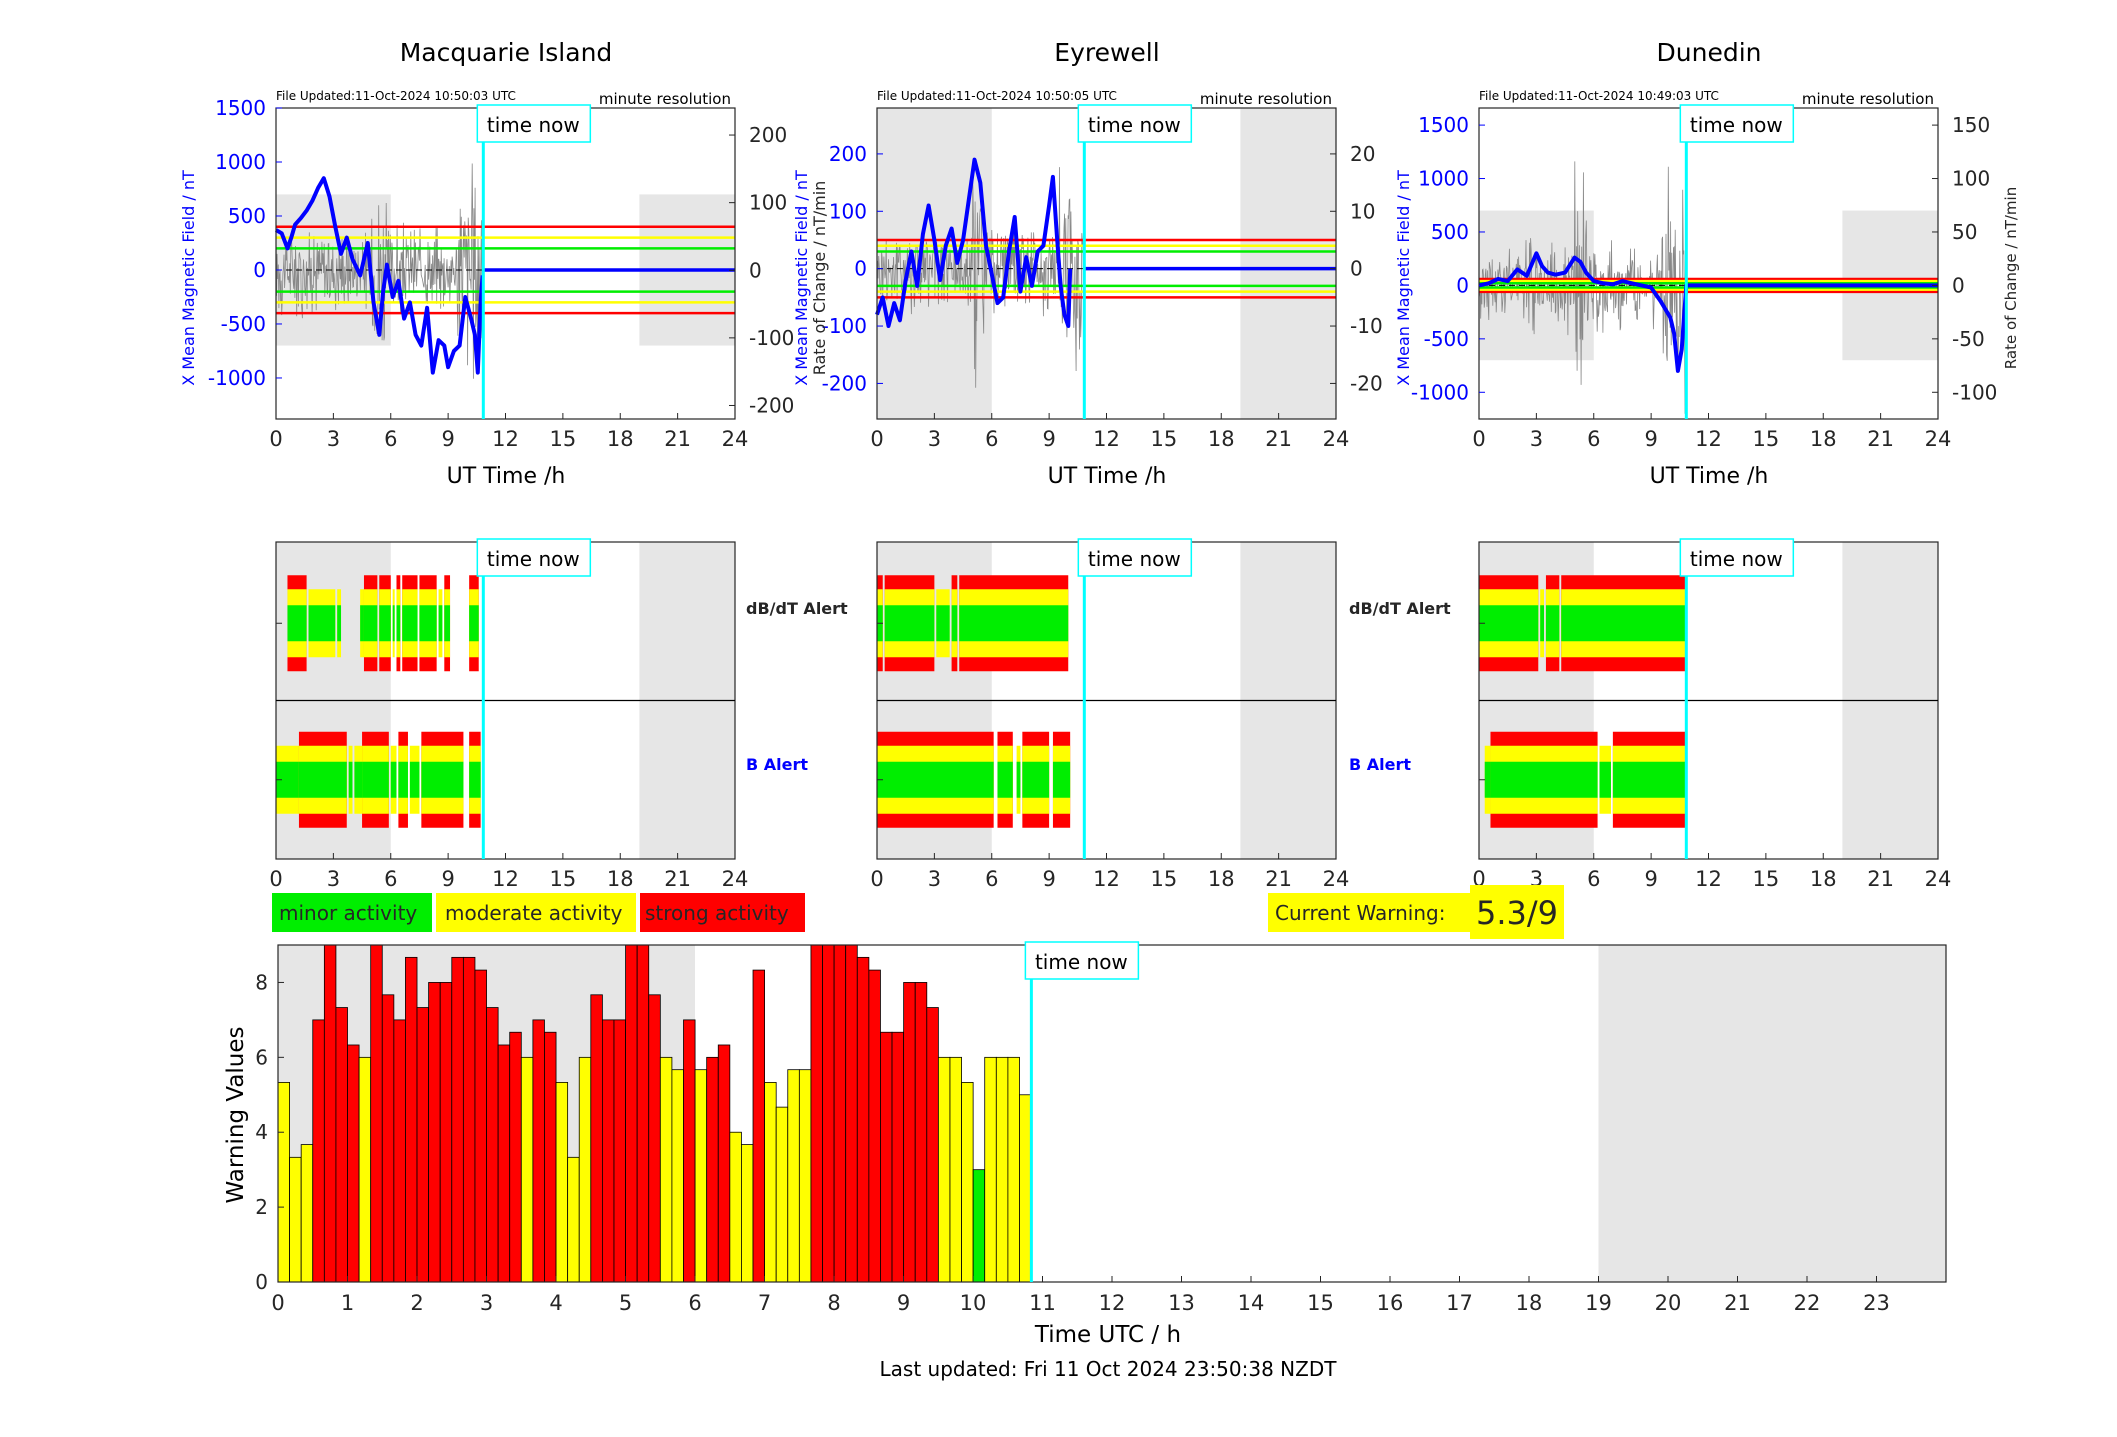 The image size is (2117, 1437). What do you see at coordinates (1443, 125) in the screenshot?
I see `left-tick-label: 1500` at bounding box center [1443, 125].